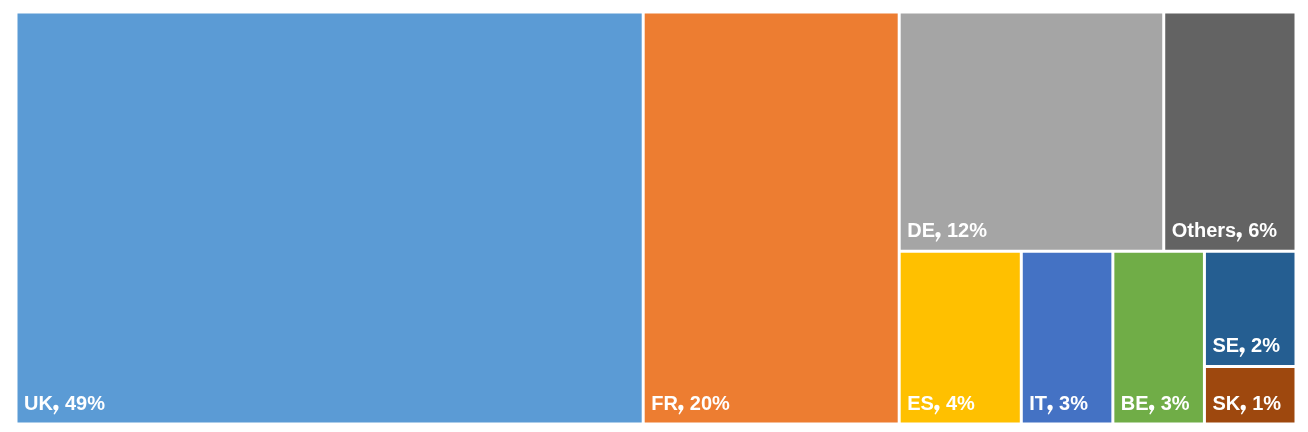 The width and height of the screenshot is (1308, 432). What do you see at coordinates (967, 230) in the screenshot?
I see `data-label: 12%` at bounding box center [967, 230].